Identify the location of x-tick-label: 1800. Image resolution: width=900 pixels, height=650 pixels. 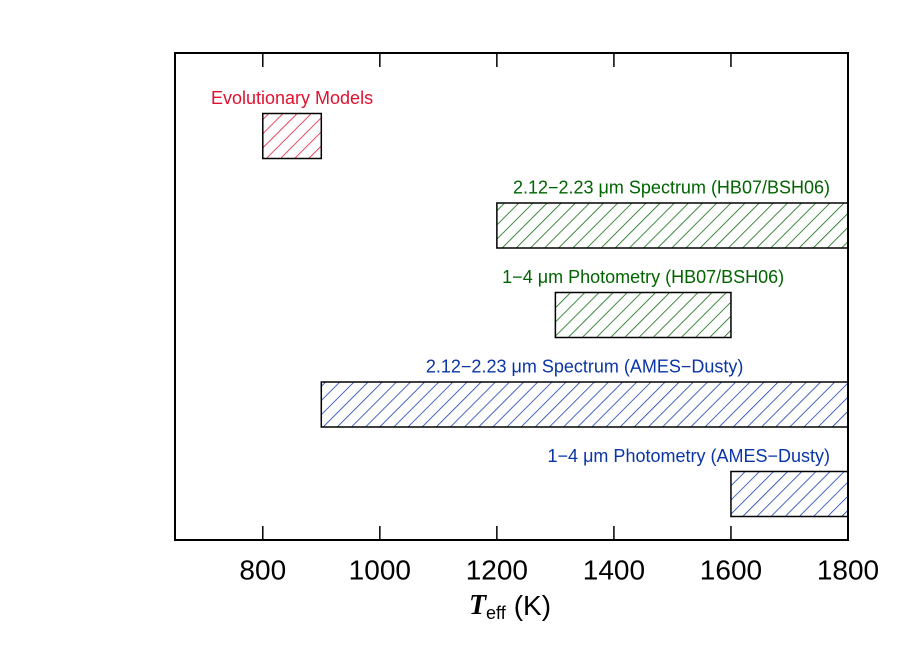
(848, 569).